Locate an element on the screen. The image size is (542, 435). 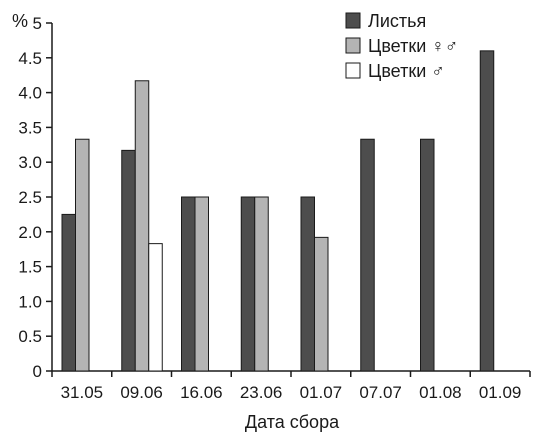
x-tick-label: 01.09 is located at coordinates (500, 392).